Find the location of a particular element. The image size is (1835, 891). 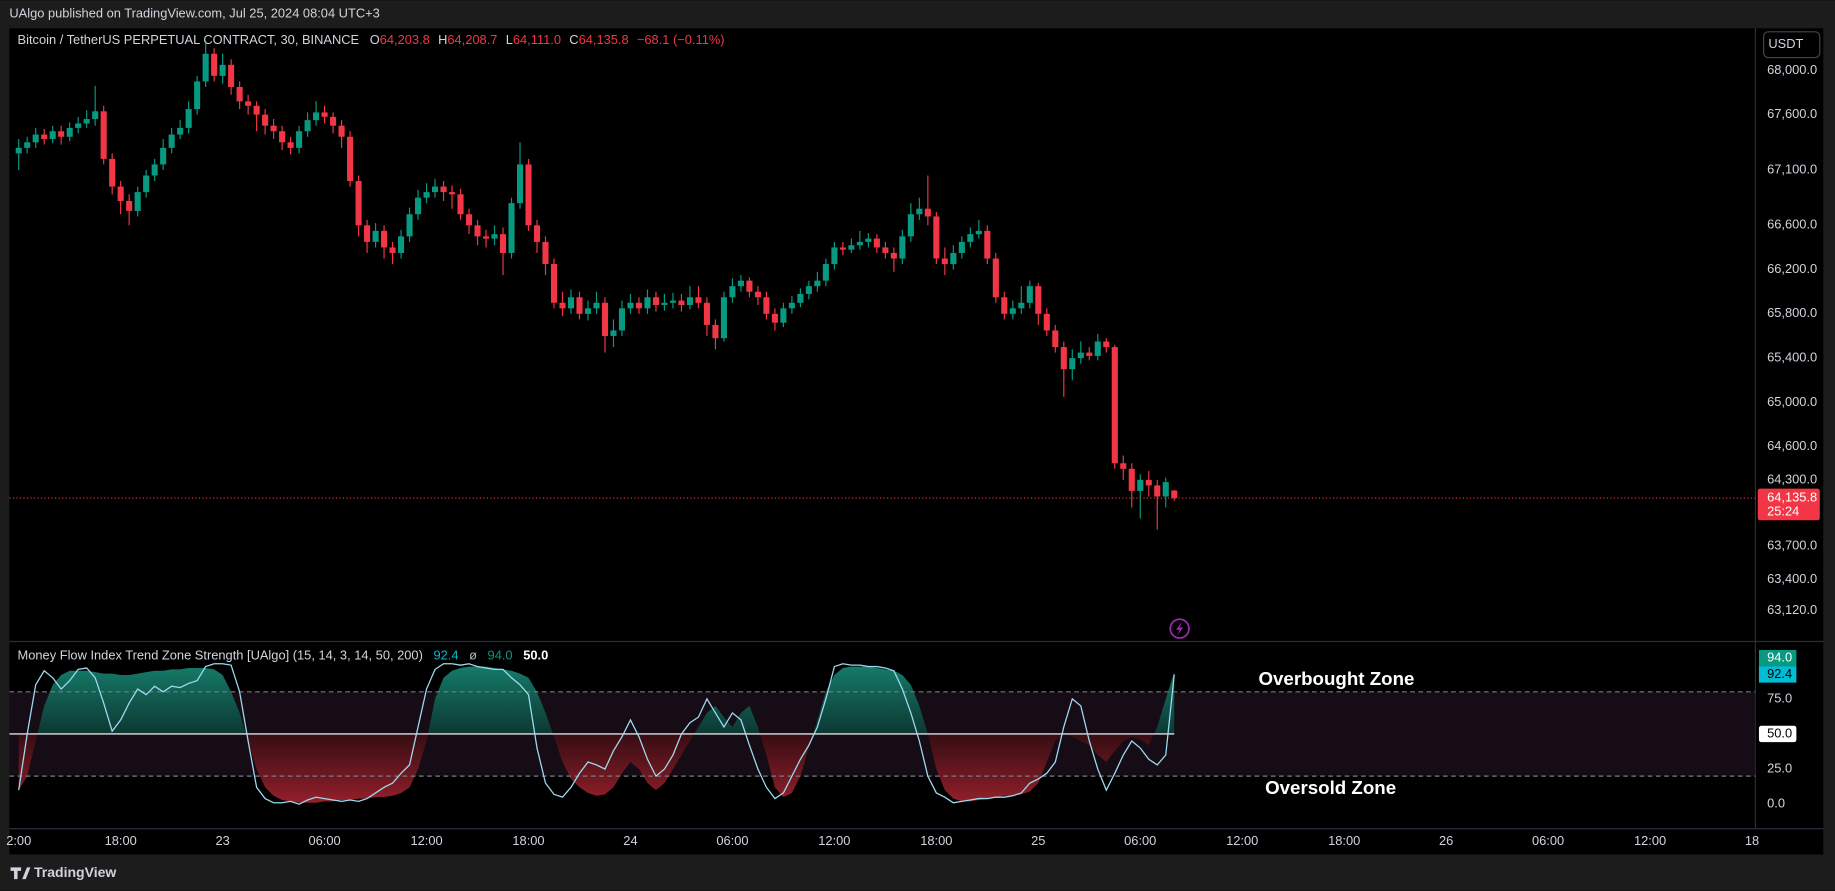

ohlc-value: 64,135.8 is located at coordinates (604, 40).